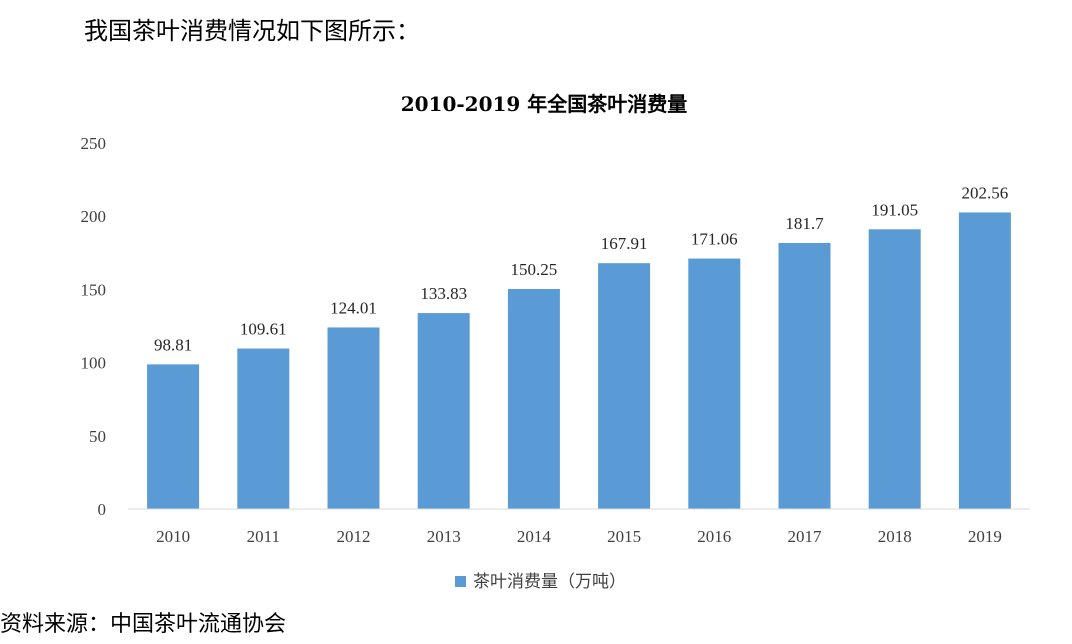  I want to click on y-tick-label: 100, so click(94, 363).